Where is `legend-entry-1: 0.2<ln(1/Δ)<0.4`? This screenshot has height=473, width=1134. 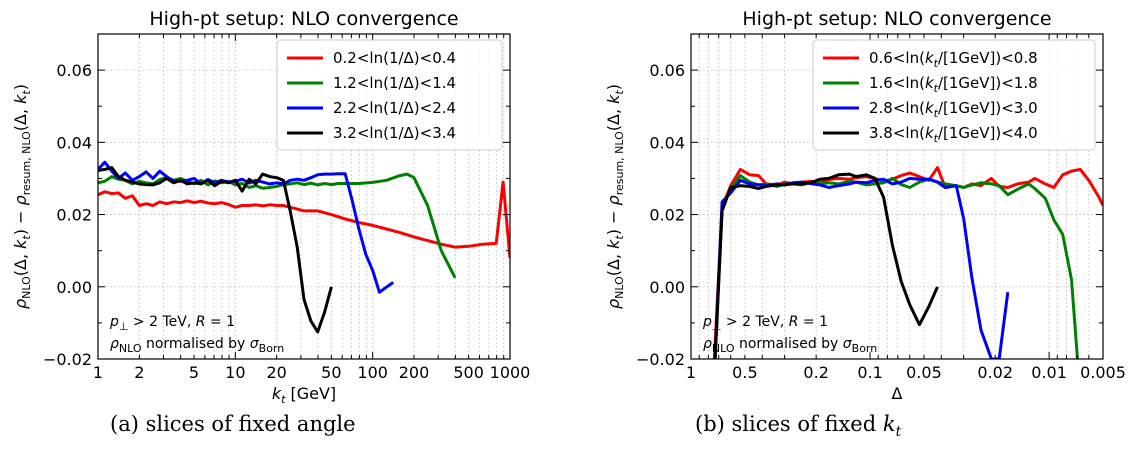 legend-entry-1: 0.2<ln(1/Δ)<0.4 is located at coordinates (394, 58).